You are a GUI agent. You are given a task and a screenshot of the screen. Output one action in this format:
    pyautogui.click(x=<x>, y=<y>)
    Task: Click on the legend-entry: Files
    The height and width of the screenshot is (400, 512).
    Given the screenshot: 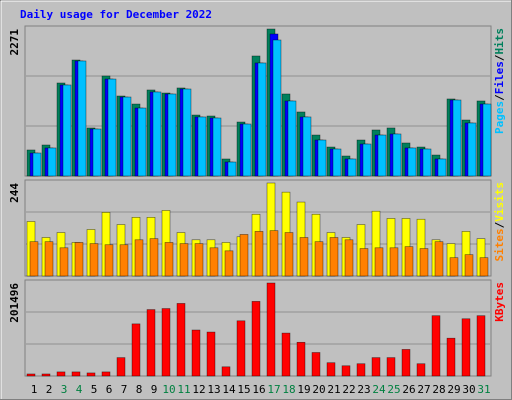 What is the action you would take?
    pyautogui.click(x=499, y=77)
    